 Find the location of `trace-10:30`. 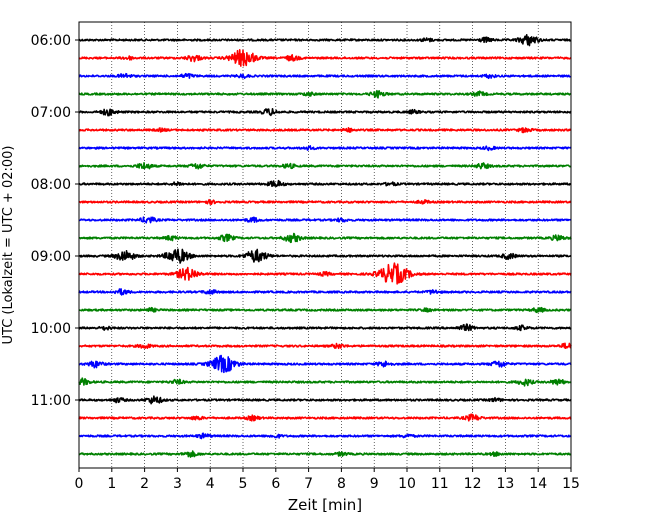

trace-10:30 is located at coordinates (325, 364).